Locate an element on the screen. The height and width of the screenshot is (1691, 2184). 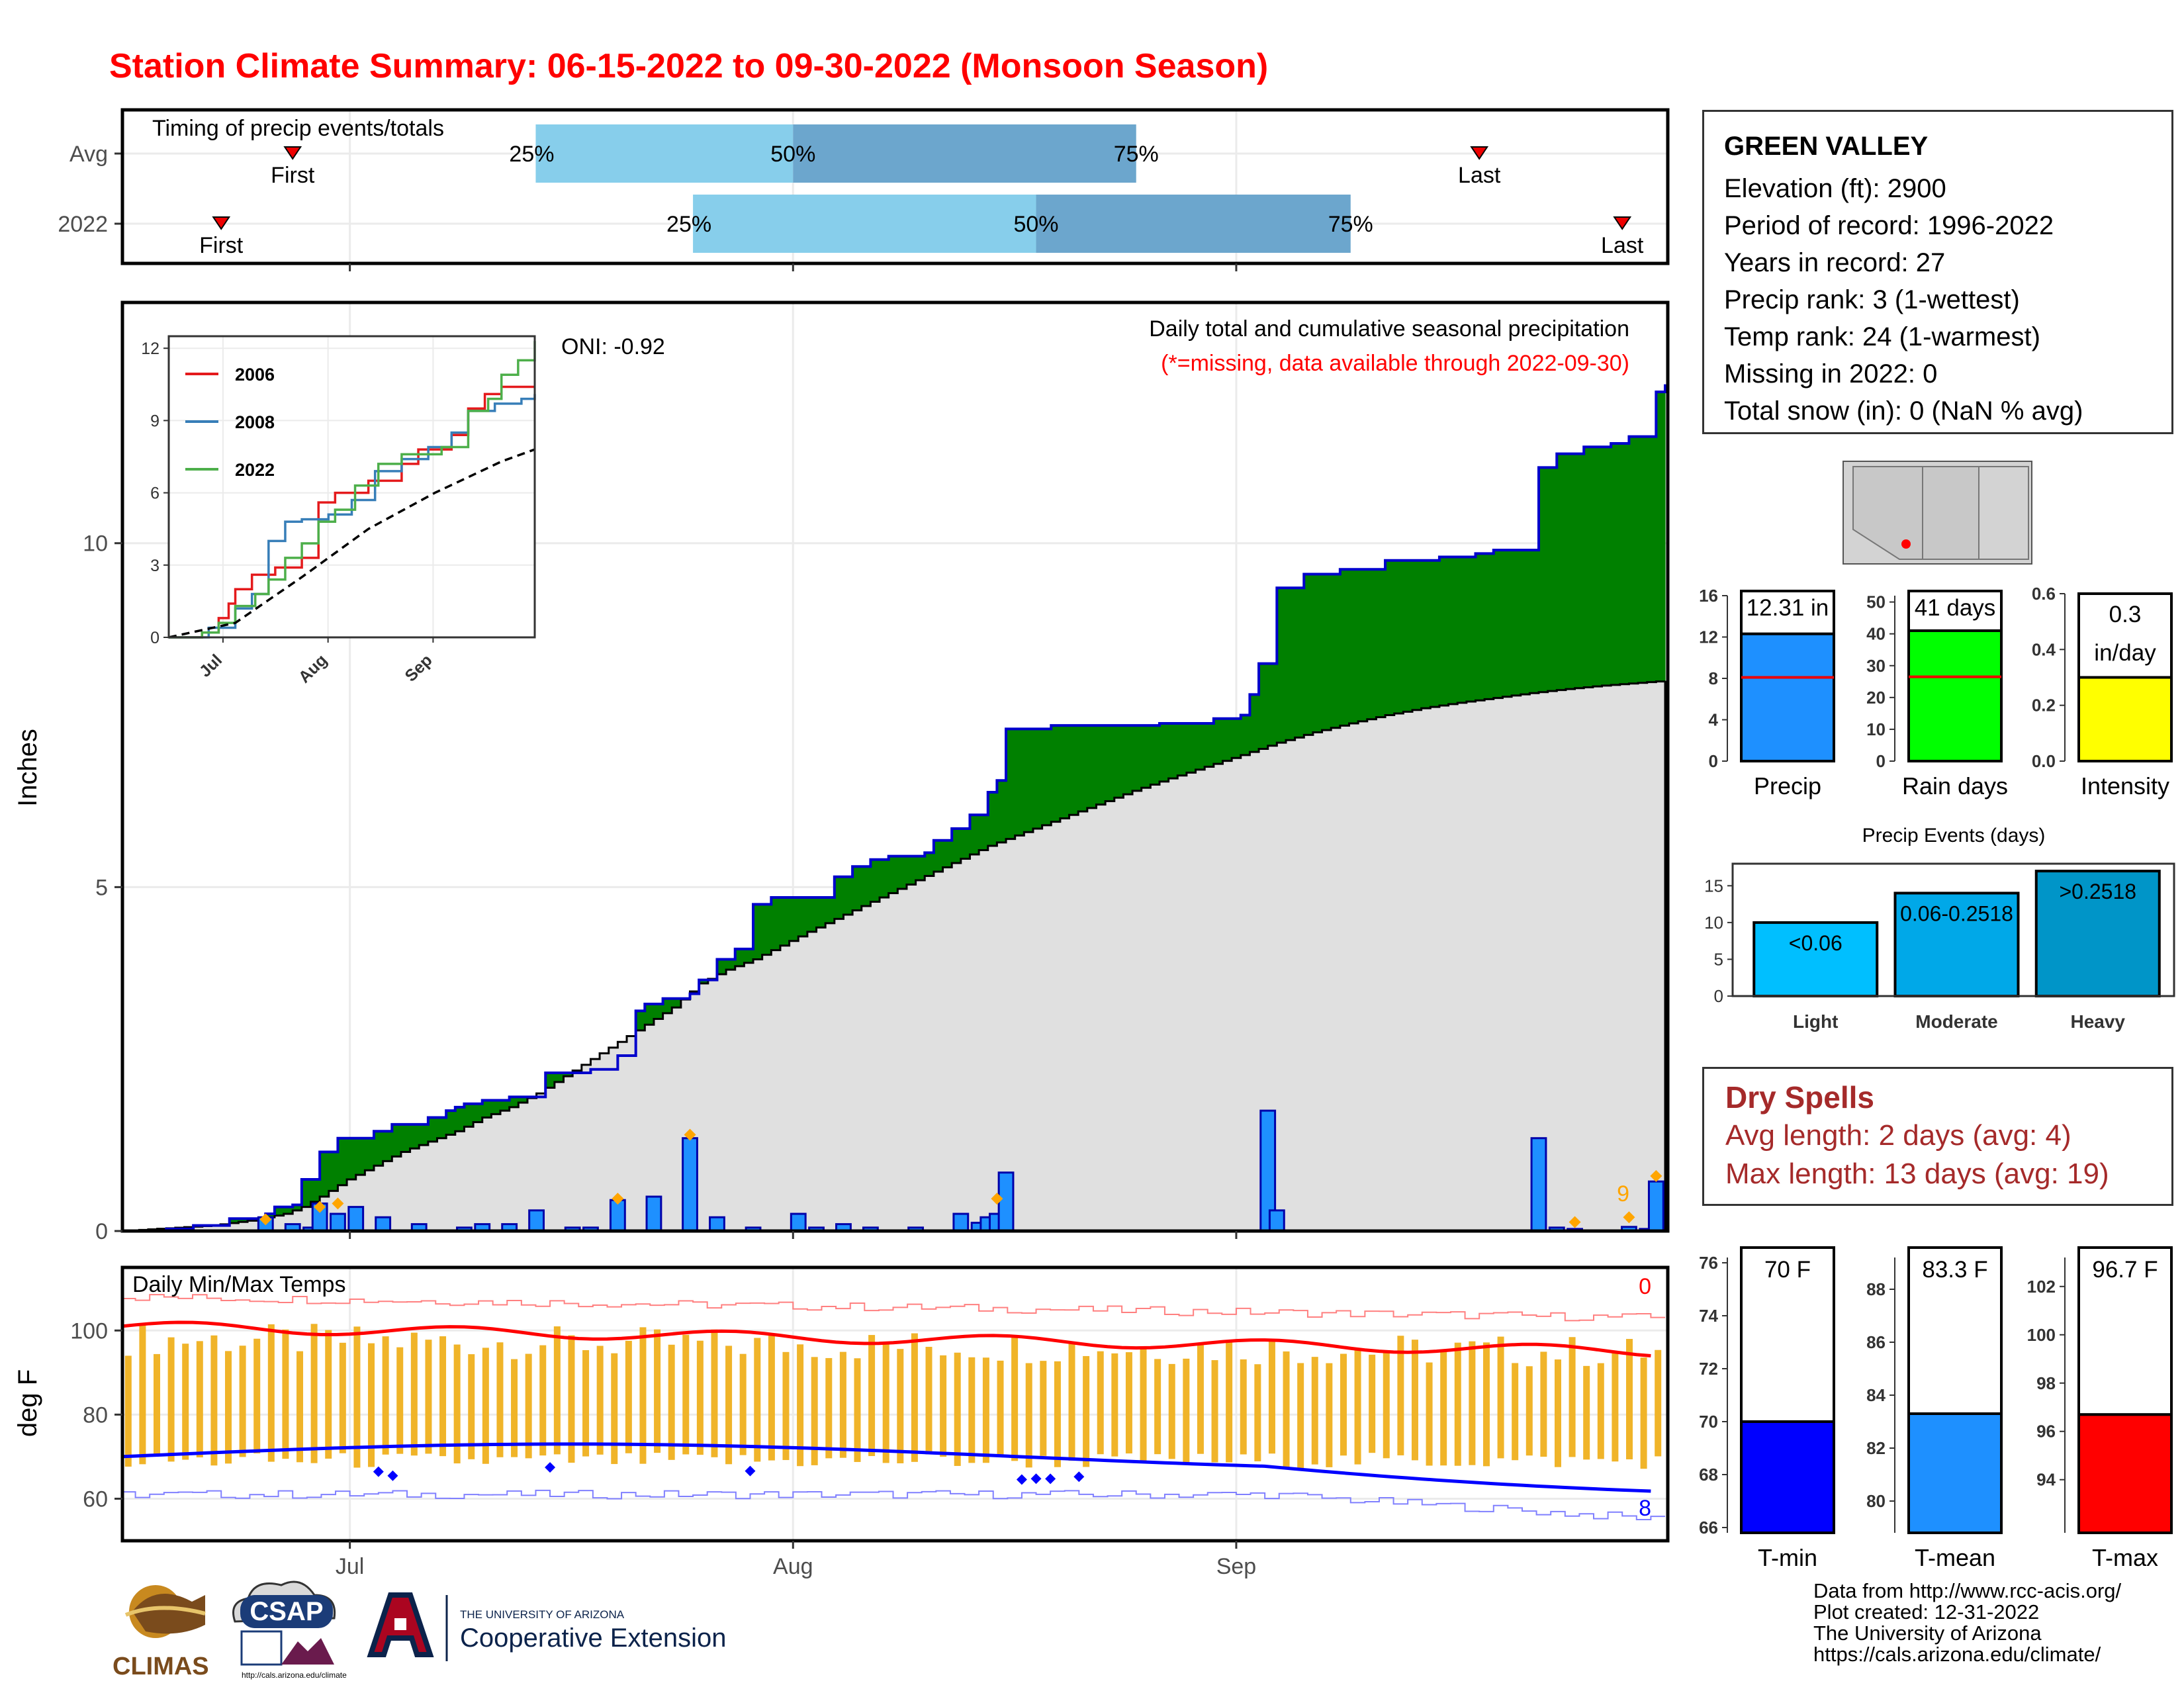
value-label-2: in/day is located at coordinates (2125, 653).